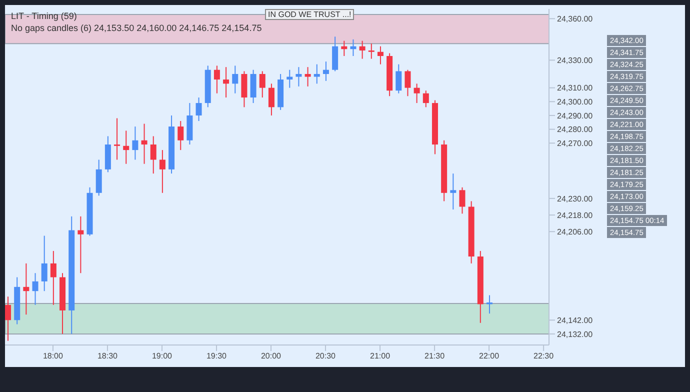 The image size is (690, 392). I want to click on x-tick-label: 21:30, so click(435, 356).